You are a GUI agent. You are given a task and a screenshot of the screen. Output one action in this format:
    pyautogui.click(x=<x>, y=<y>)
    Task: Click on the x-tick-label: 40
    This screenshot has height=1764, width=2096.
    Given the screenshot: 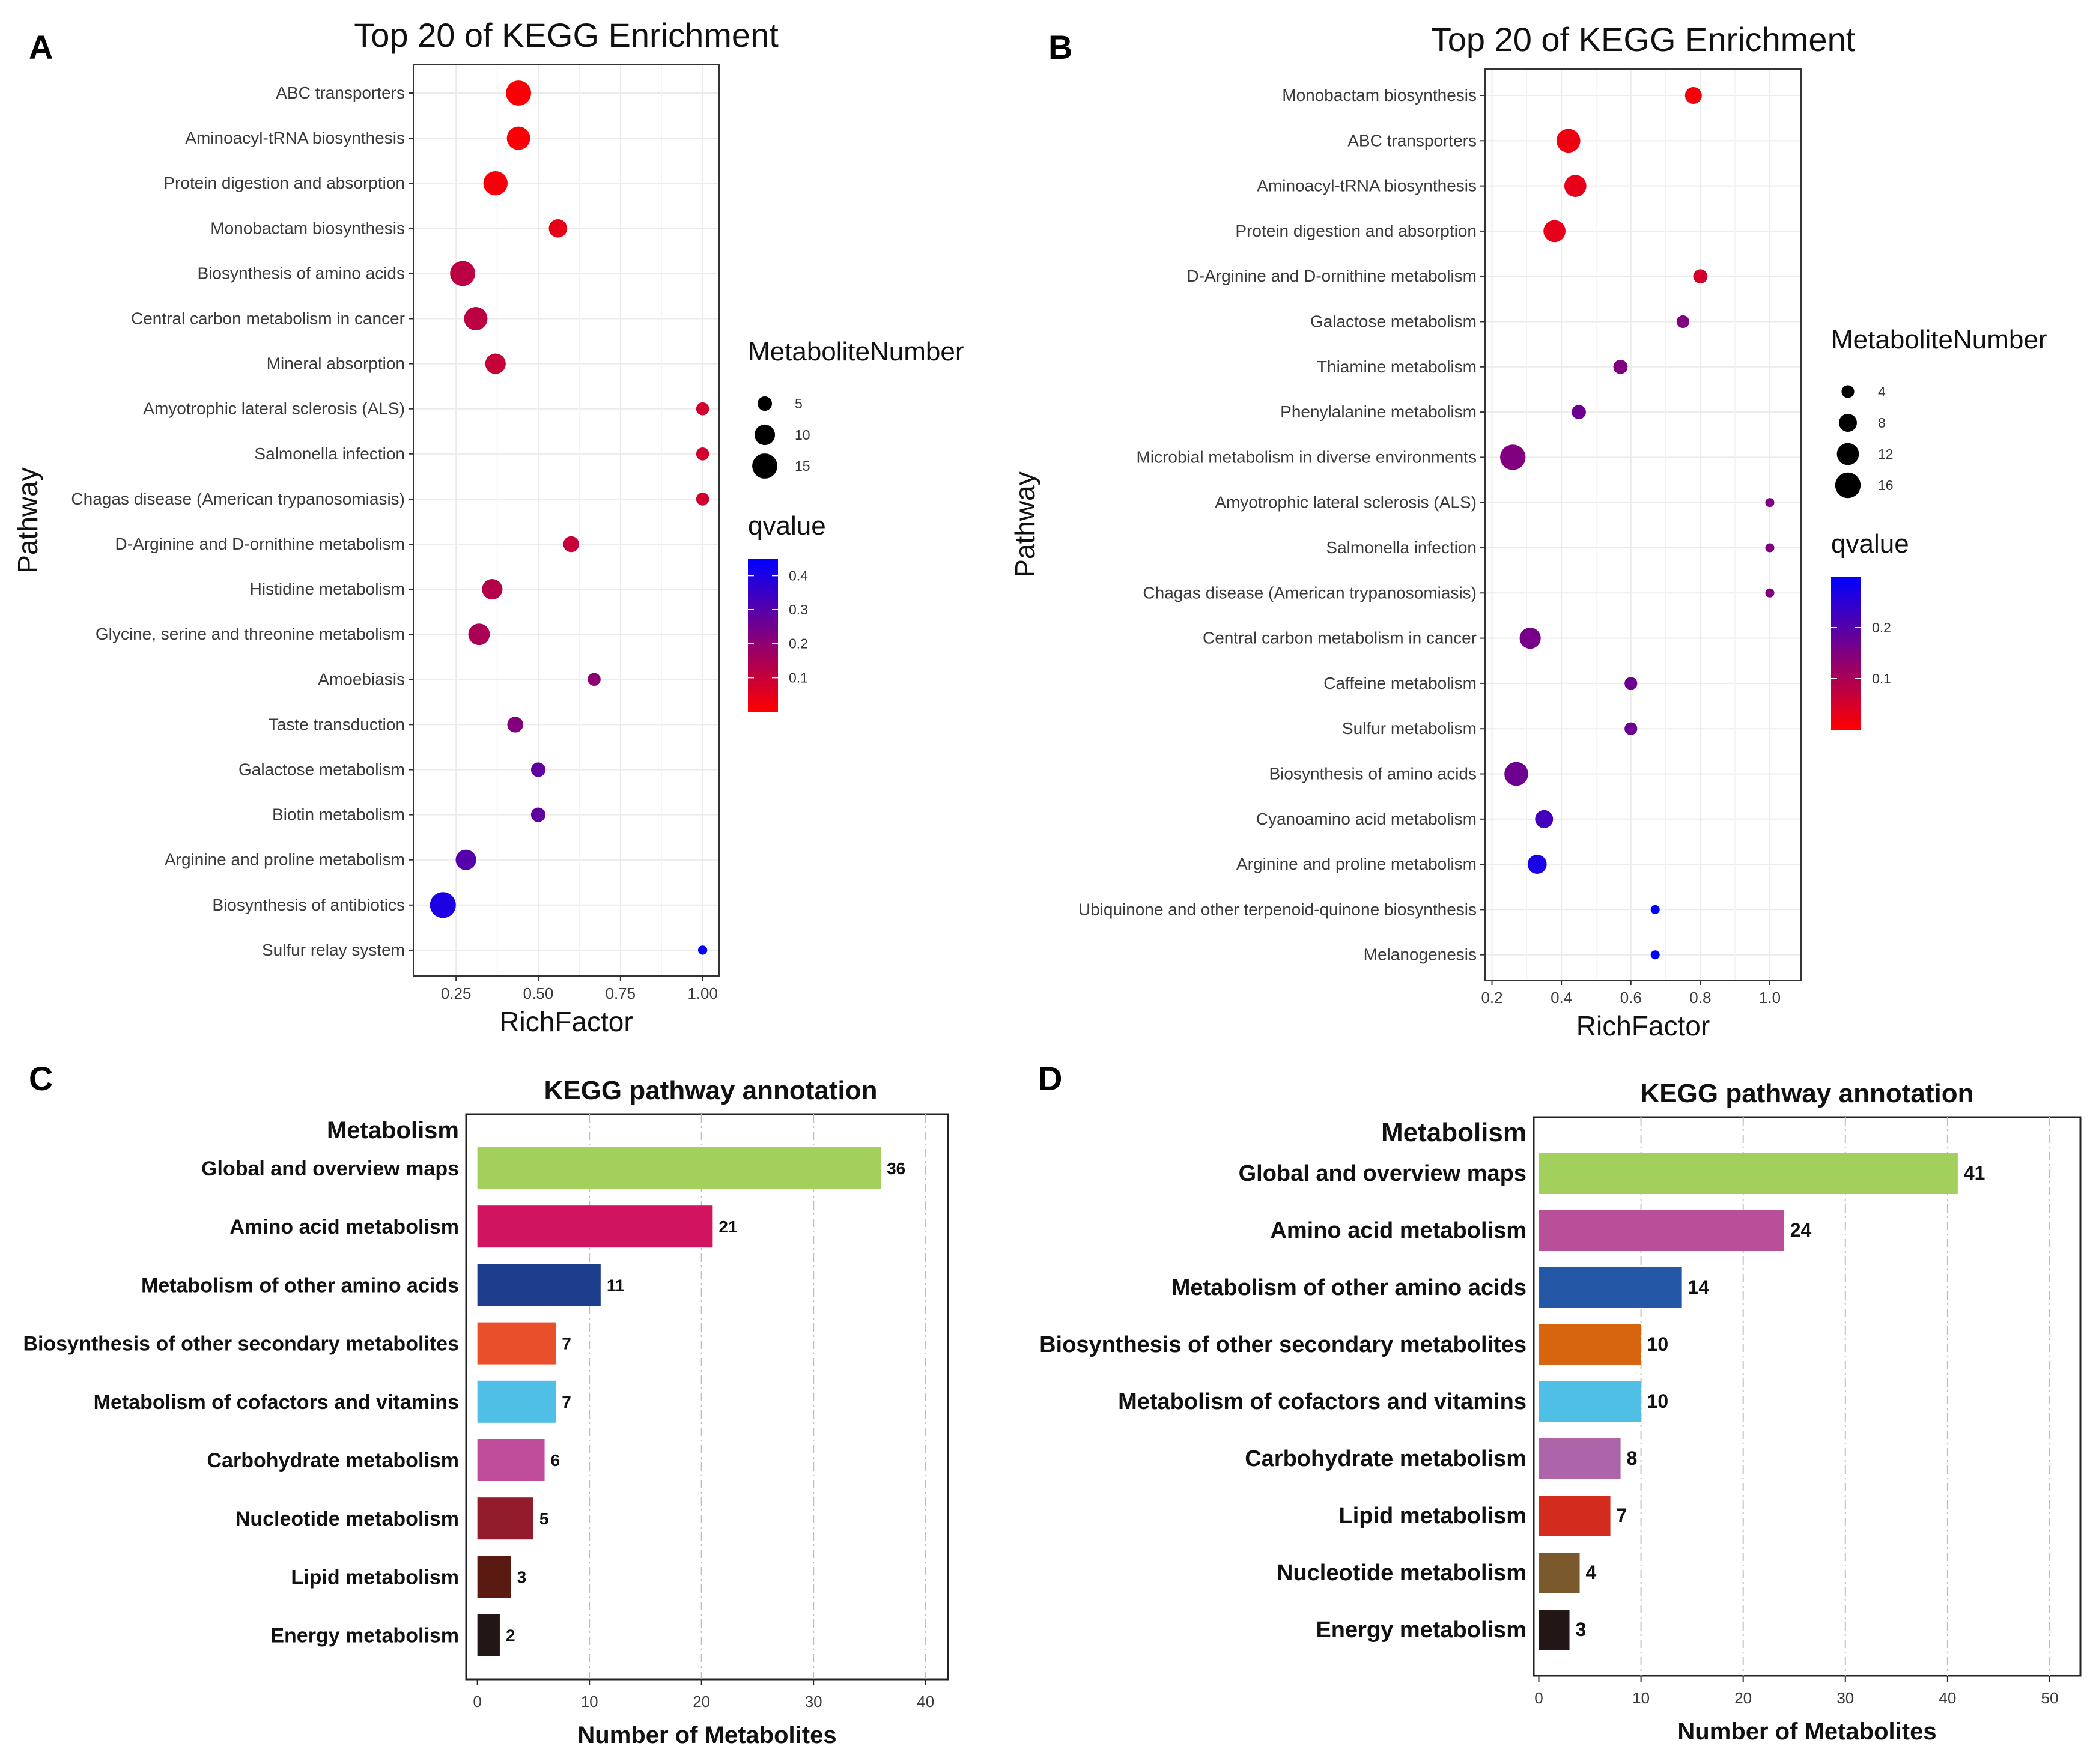 What is the action you would take?
    pyautogui.click(x=926, y=1702)
    